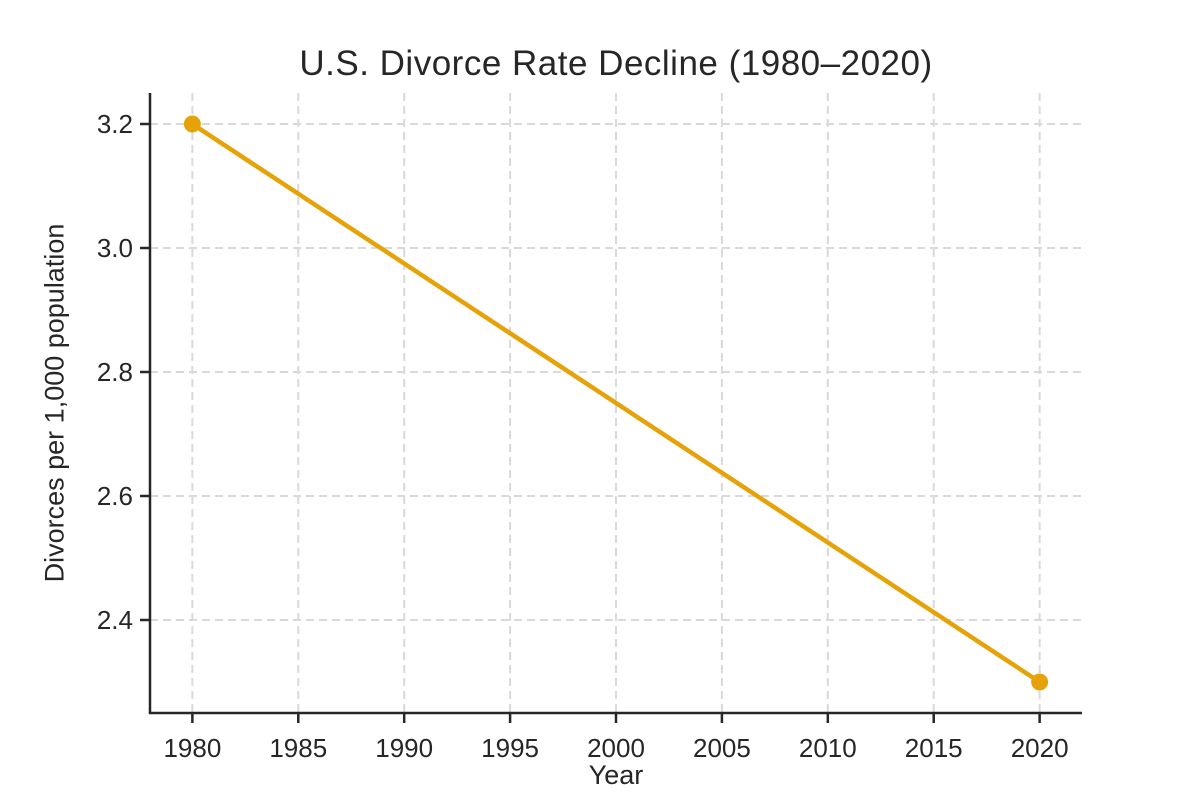 The image size is (1200, 800). Describe the element at coordinates (828, 748) in the screenshot. I see `x-axis-tick-label: 2010` at that location.